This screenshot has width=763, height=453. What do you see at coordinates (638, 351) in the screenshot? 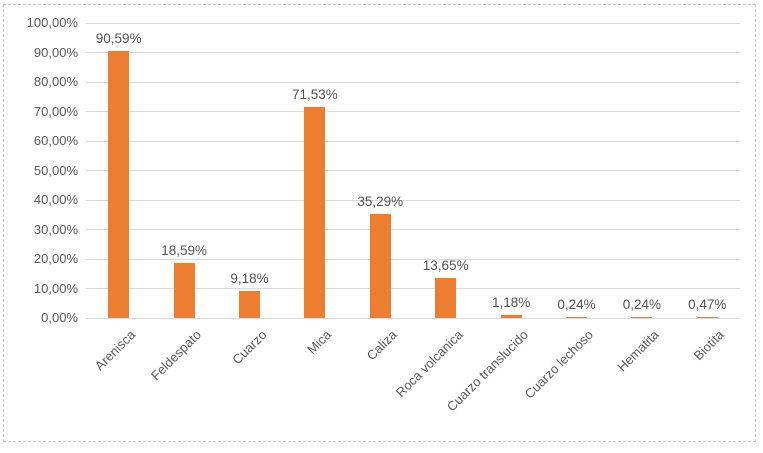
I see `x-axis-category-label: Hematita` at bounding box center [638, 351].